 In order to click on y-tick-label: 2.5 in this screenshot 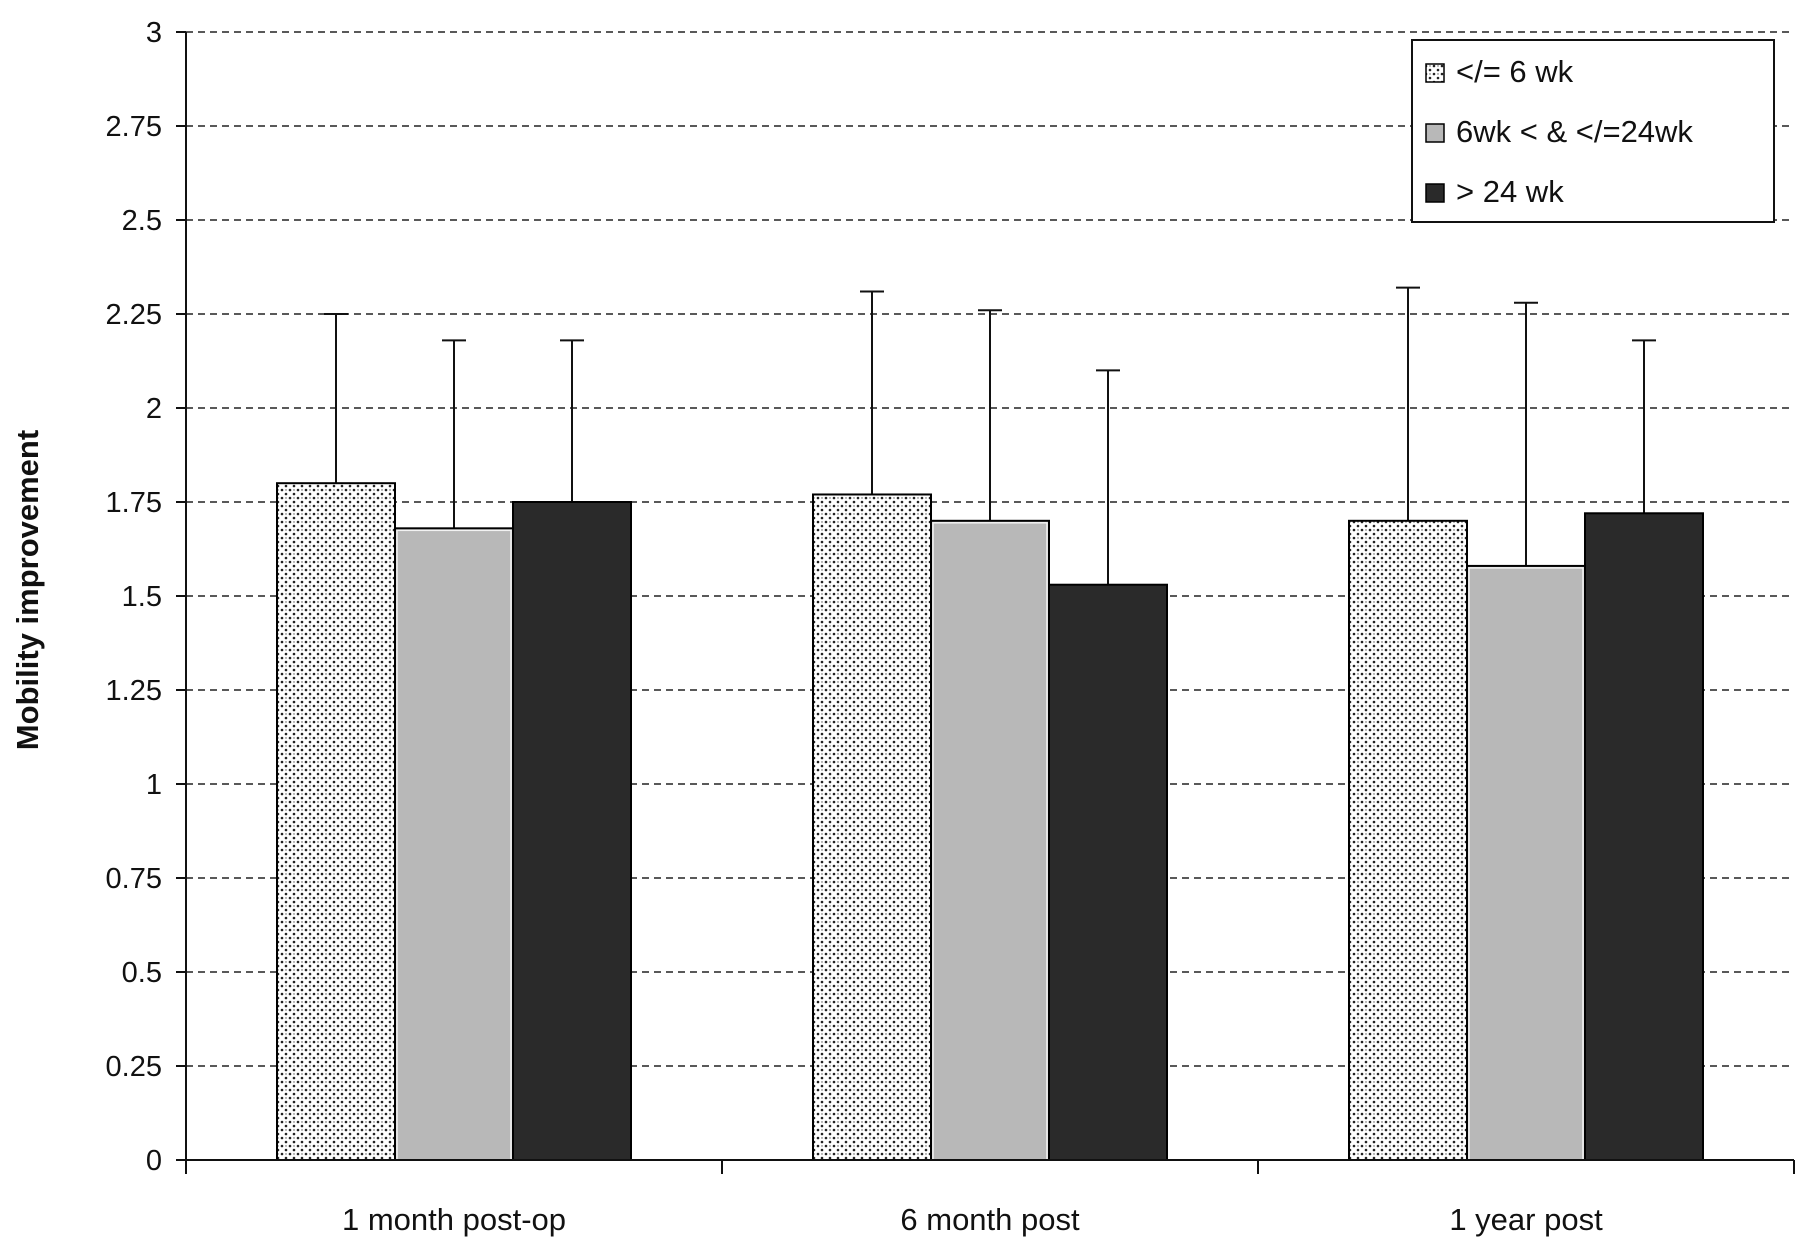, I will do `click(142, 221)`.